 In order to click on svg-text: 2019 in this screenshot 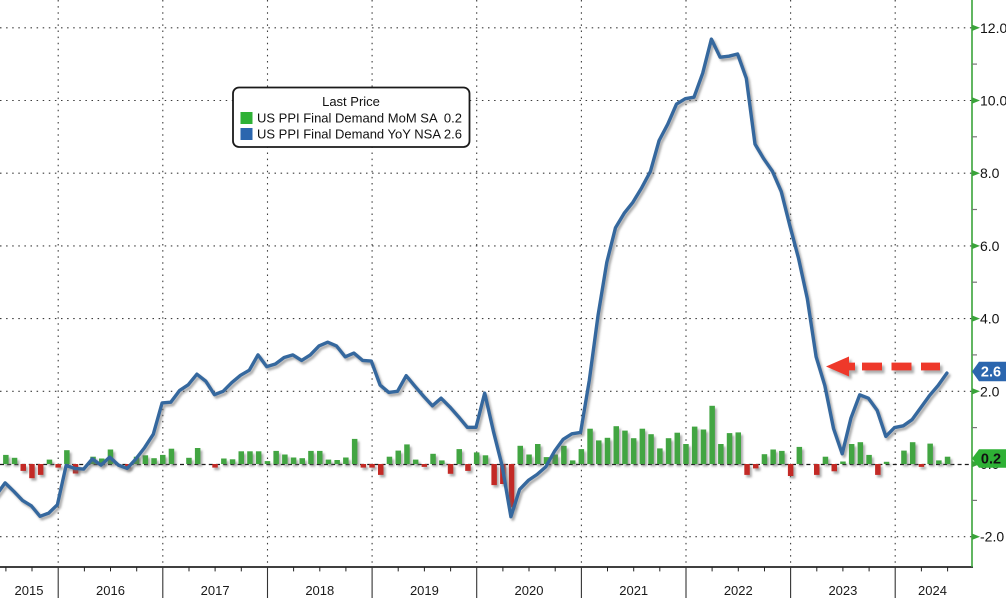, I will do `click(424, 590)`.